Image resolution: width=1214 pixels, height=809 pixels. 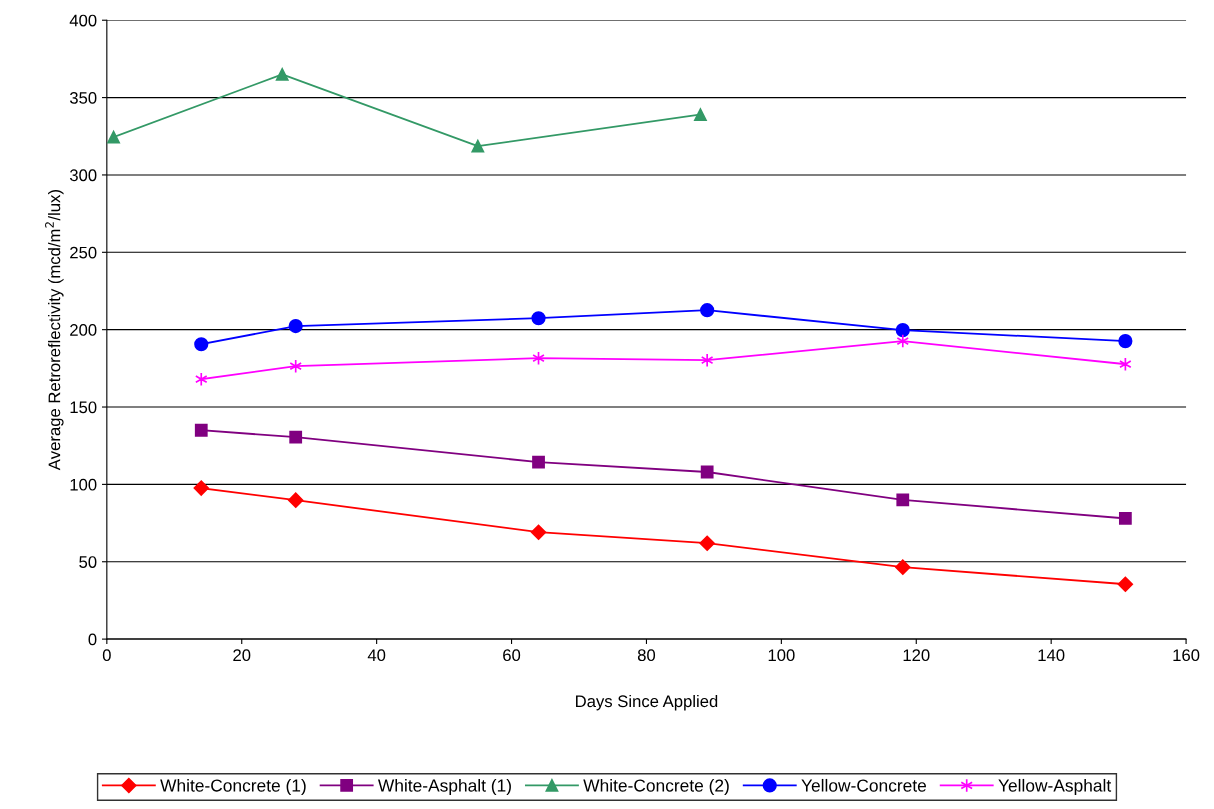 What do you see at coordinates (233, 787) in the screenshot?
I see `legend-label: White-Concrete (1)` at bounding box center [233, 787].